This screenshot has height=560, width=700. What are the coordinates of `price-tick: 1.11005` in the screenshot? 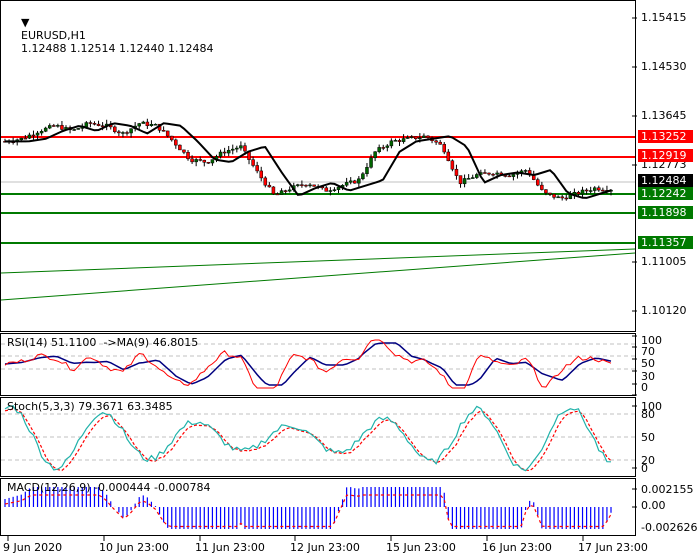 It's located at (664, 261).